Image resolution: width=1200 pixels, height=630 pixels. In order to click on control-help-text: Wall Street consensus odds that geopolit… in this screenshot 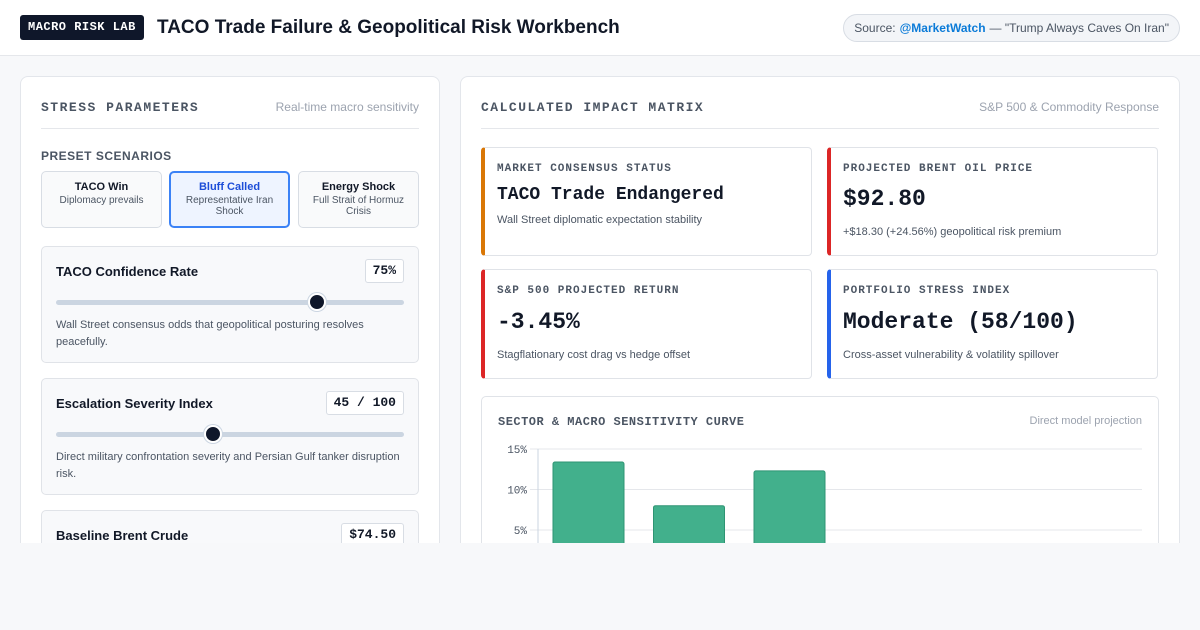, I will do `click(210, 333)`.